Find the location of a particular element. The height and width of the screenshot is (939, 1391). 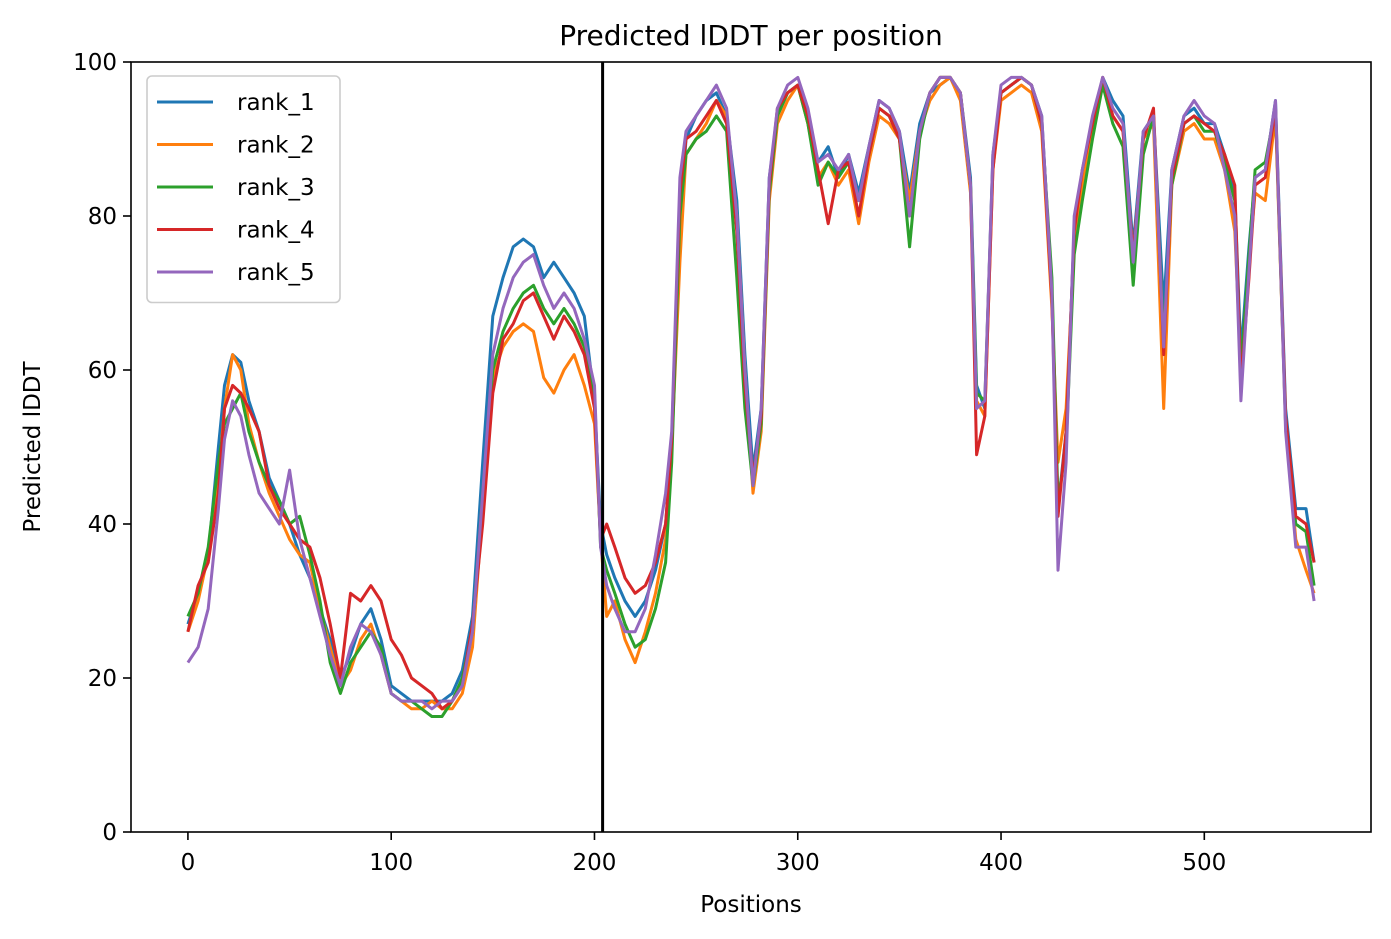

y-tick-label: 40 is located at coordinates (102, 525).